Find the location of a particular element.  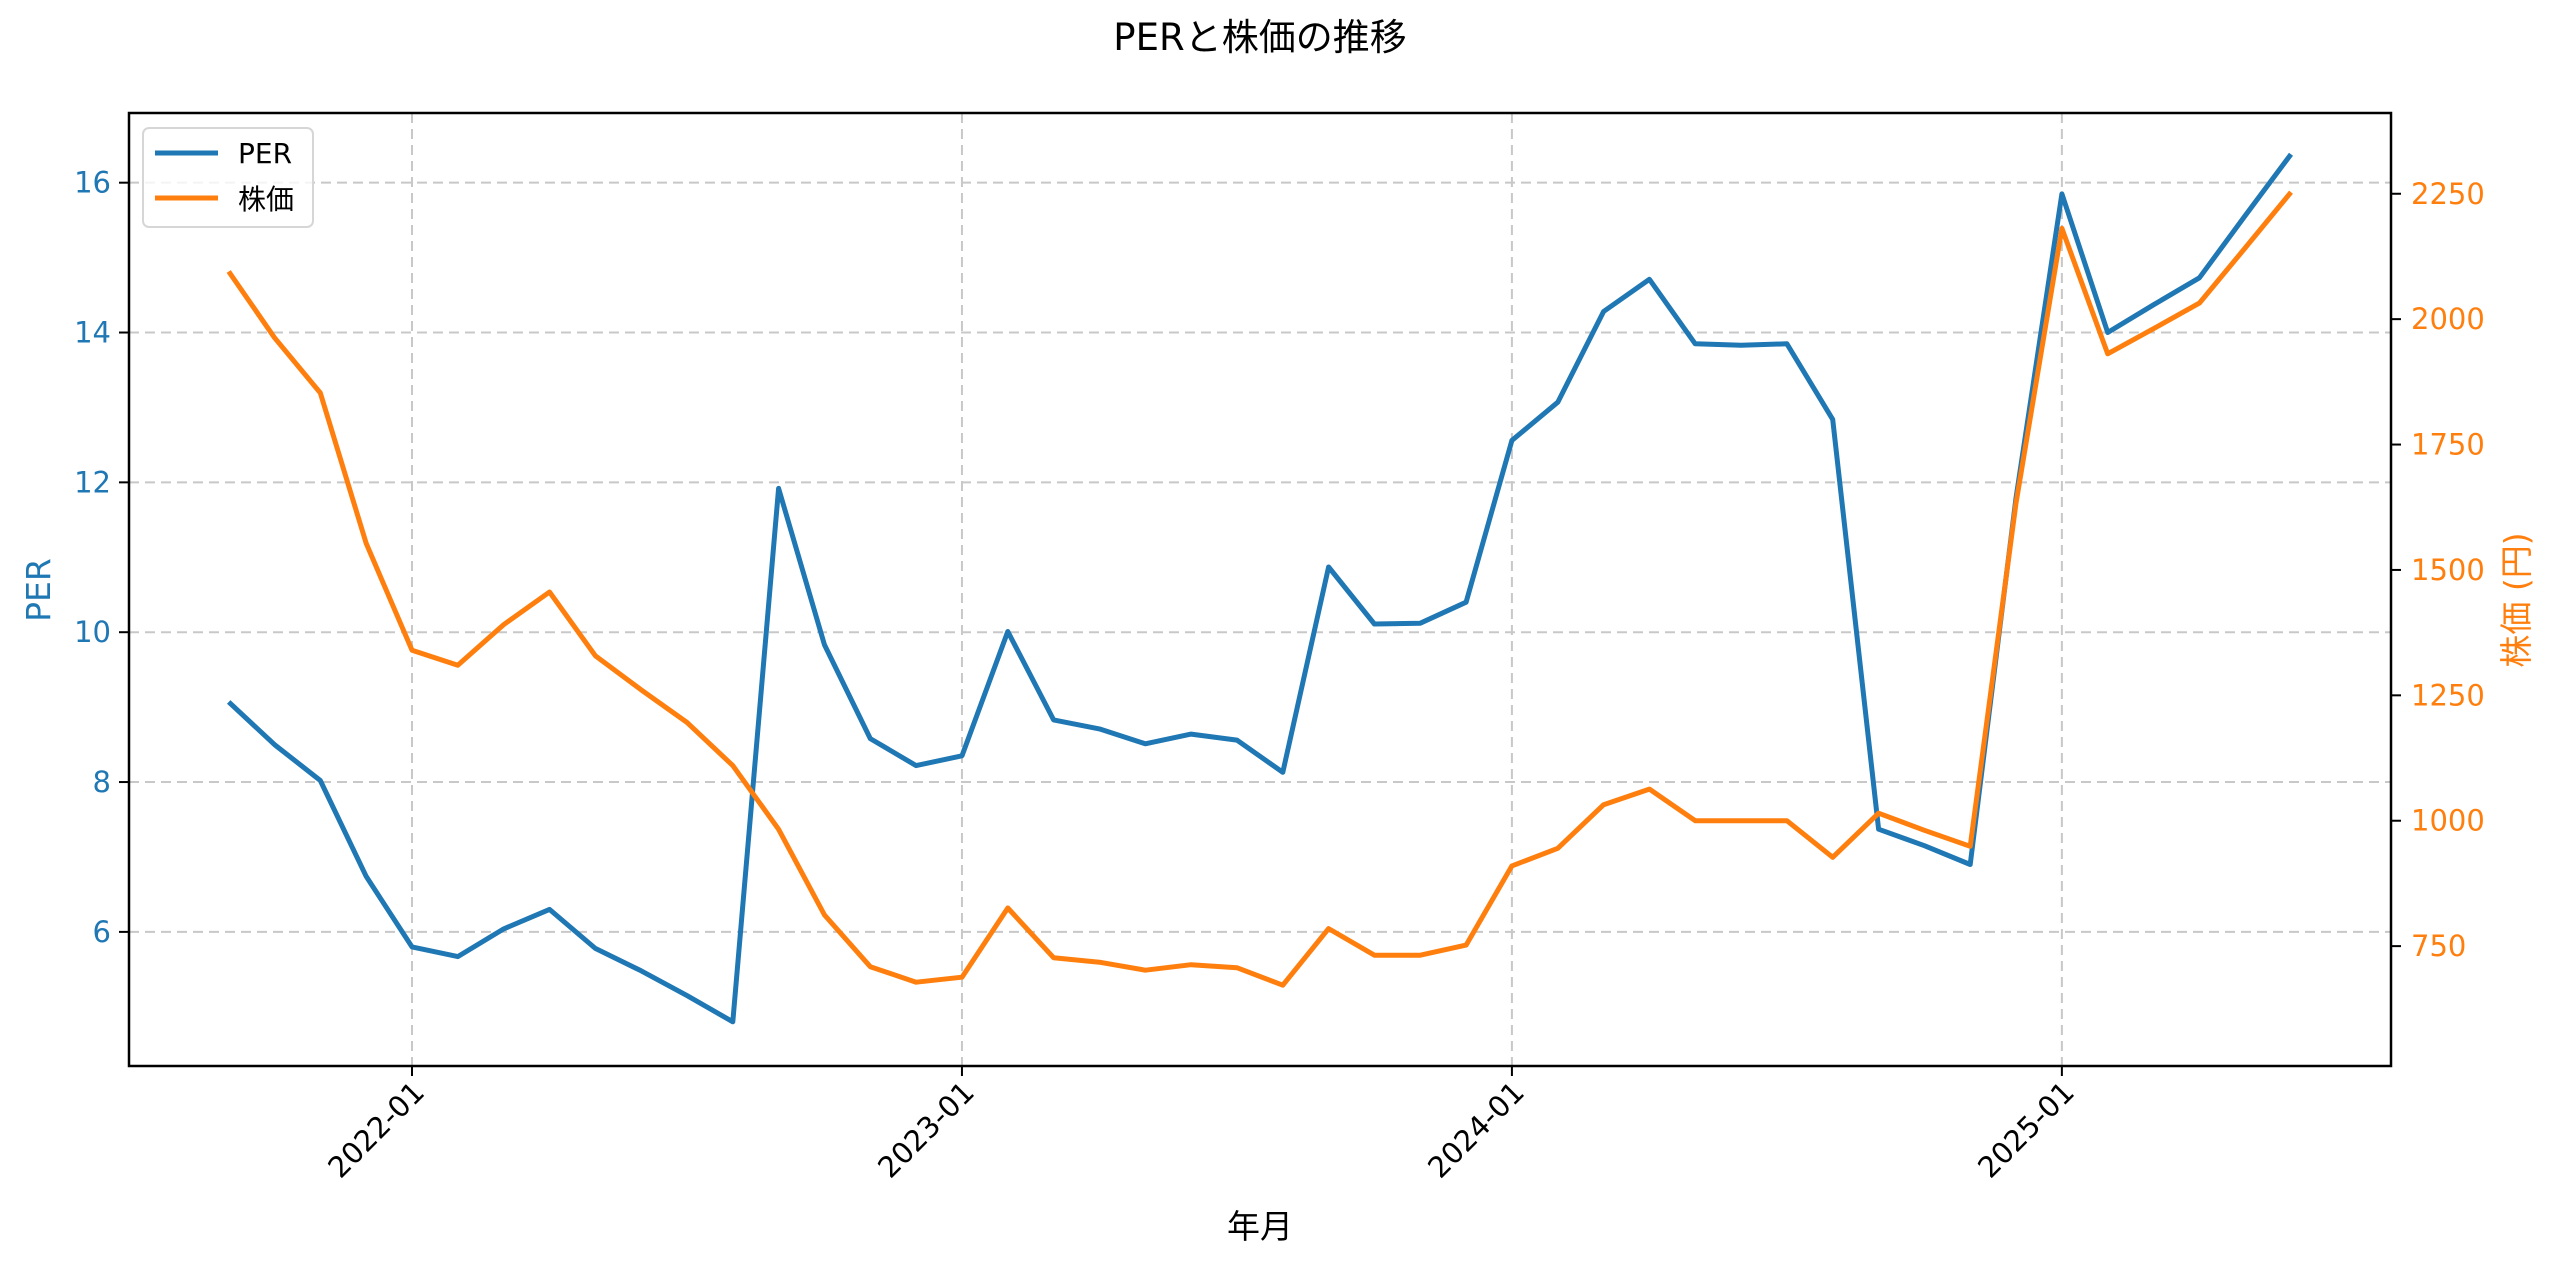

right-tick-label: 750 is located at coordinates (2438, 946).